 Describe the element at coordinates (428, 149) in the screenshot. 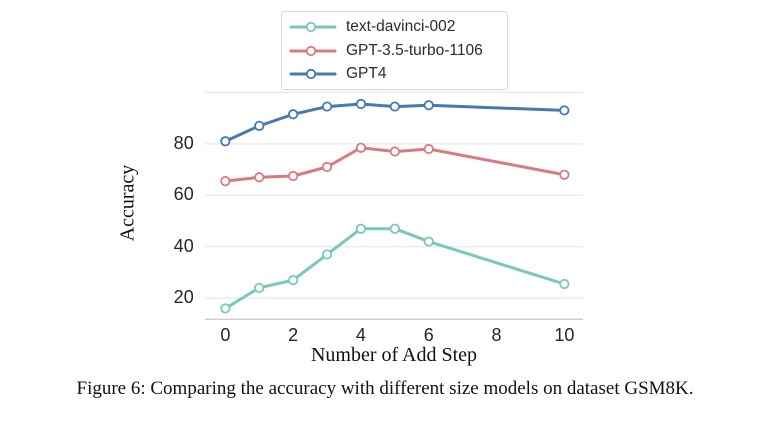

I see `data-point-GPT-3.5-turbo-1106-x6` at that location.